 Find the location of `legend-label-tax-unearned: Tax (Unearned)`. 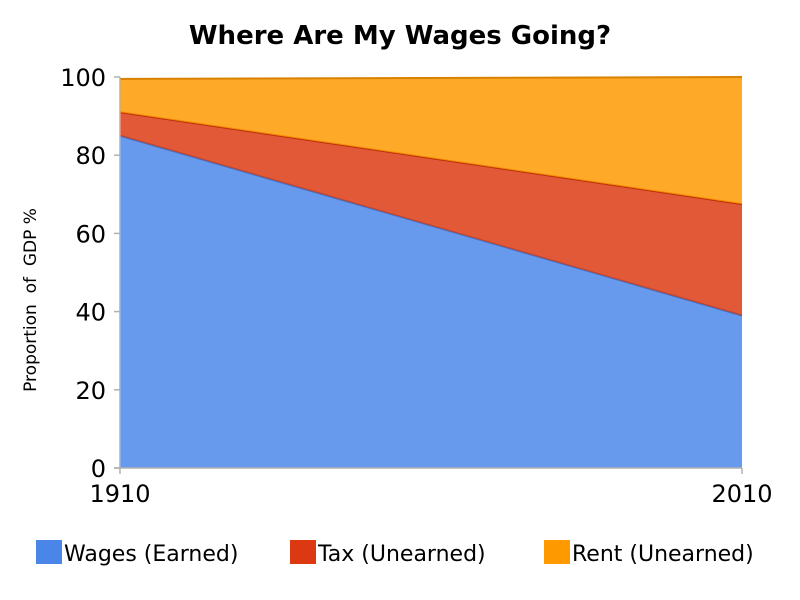

legend-label-tax-unearned: Tax (Unearned) is located at coordinates (401, 554).